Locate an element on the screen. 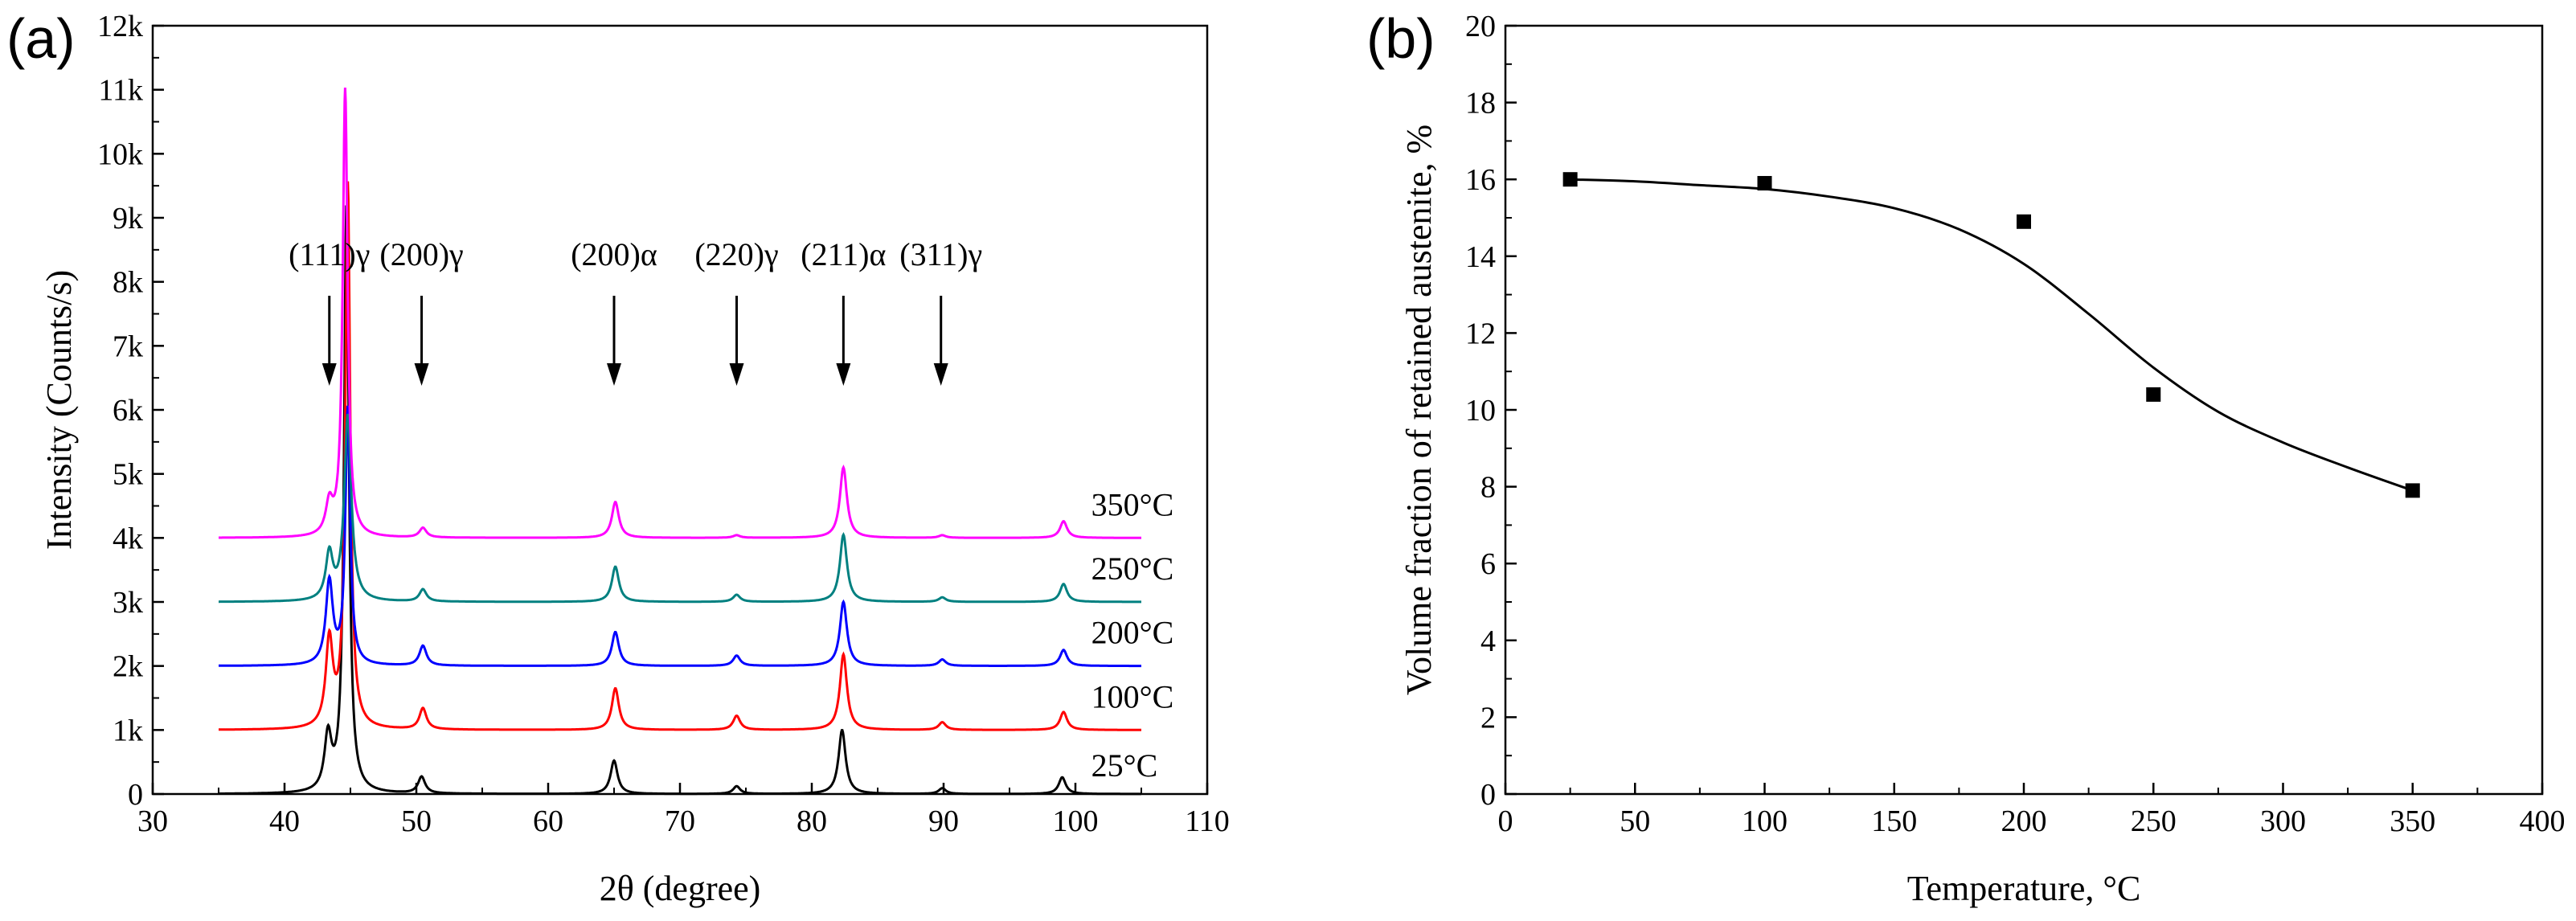 The image size is (2576, 921). panel-a-x-tick-label: 90 is located at coordinates (943, 821).